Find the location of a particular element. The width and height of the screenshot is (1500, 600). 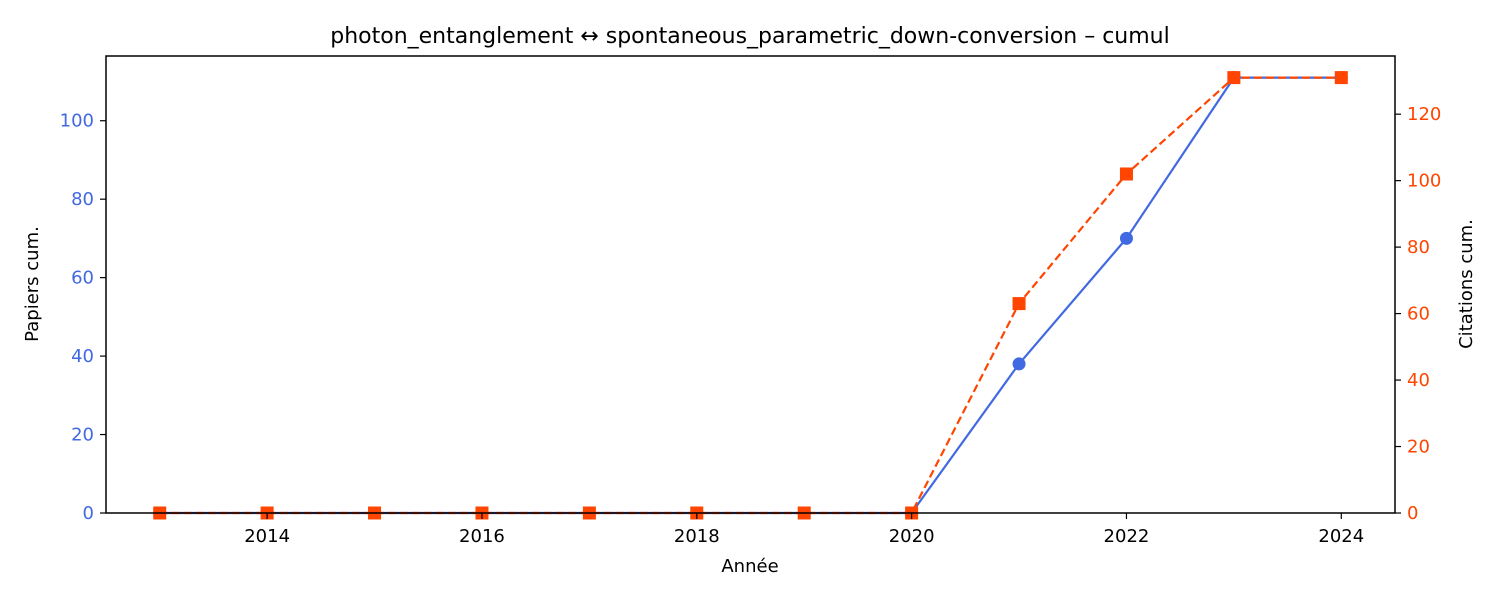

y-right-tick-label: 0 is located at coordinates (1412, 513).